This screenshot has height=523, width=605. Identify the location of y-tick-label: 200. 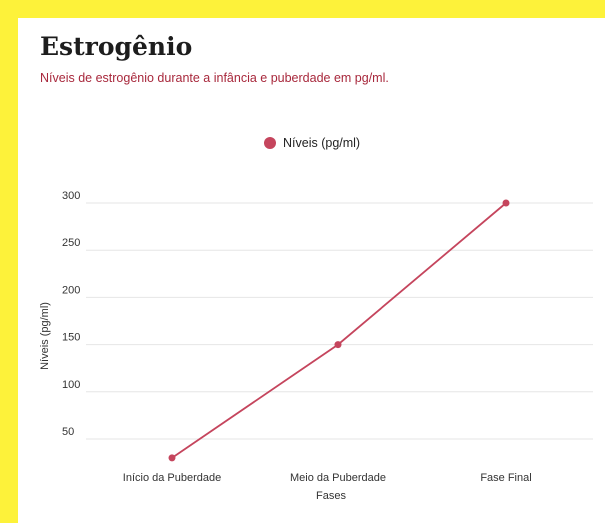
(71, 290).